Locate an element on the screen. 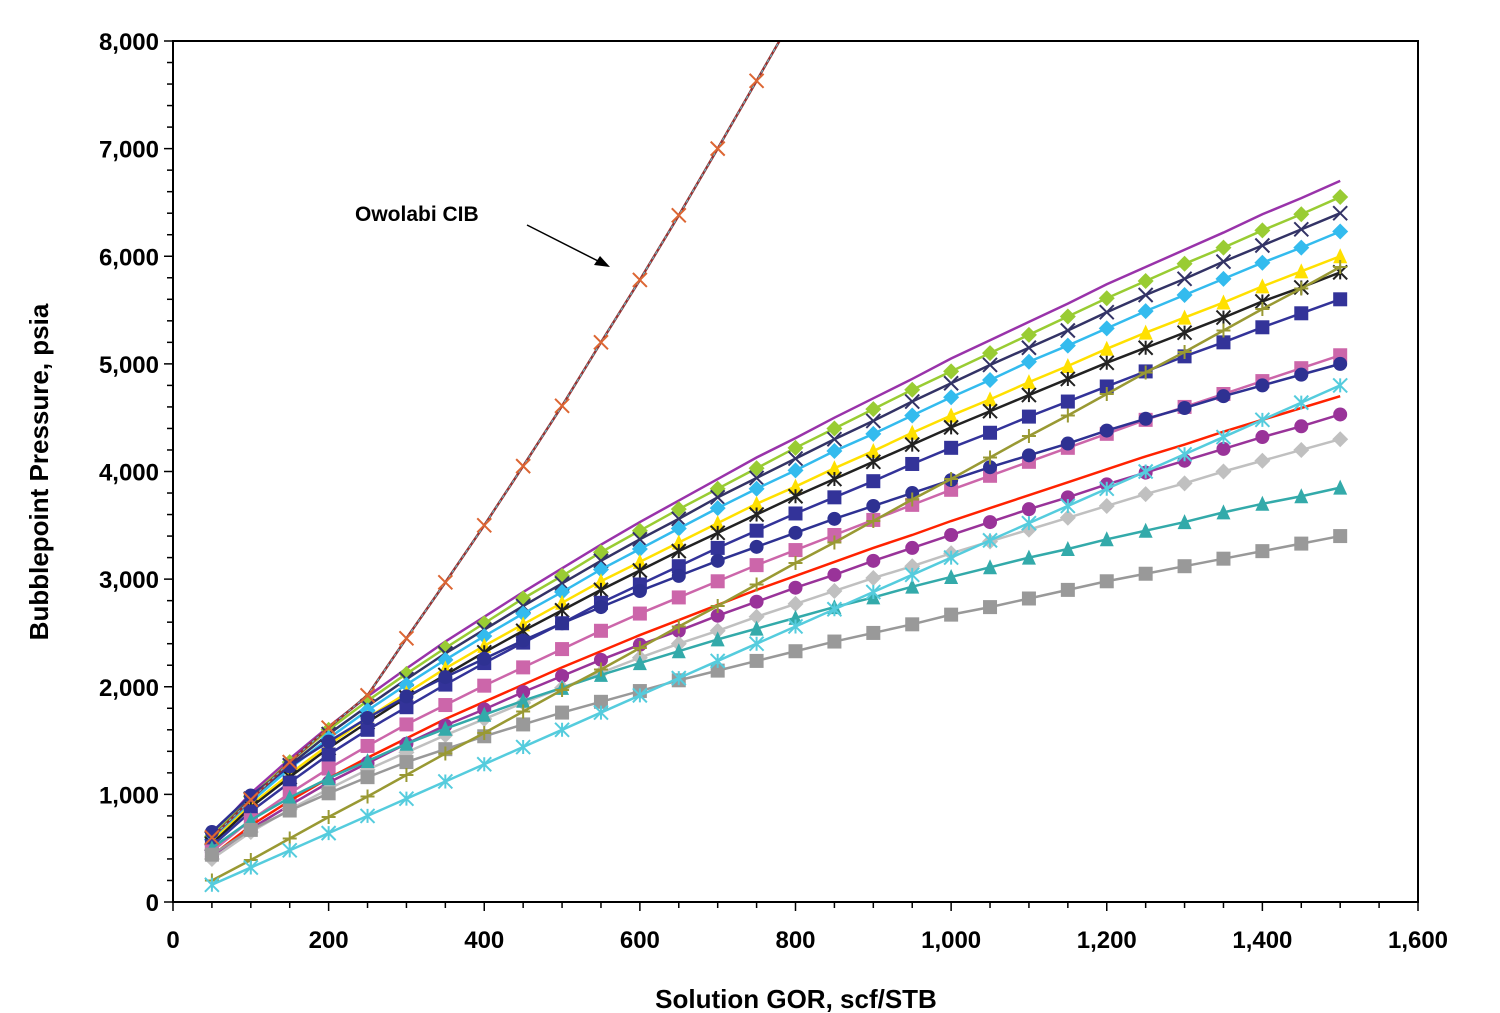 The width and height of the screenshot is (1500, 1013). y-tick-label: 7,000 is located at coordinates (129, 150).